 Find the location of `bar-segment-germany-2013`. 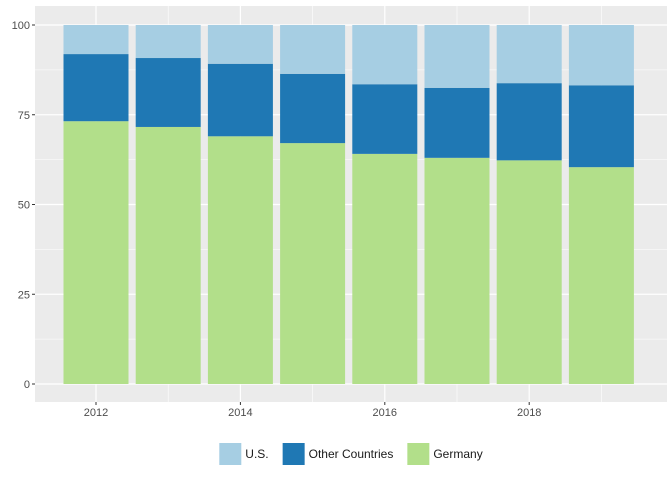

bar-segment-germany-2013 is located at coordinates (168, 255).